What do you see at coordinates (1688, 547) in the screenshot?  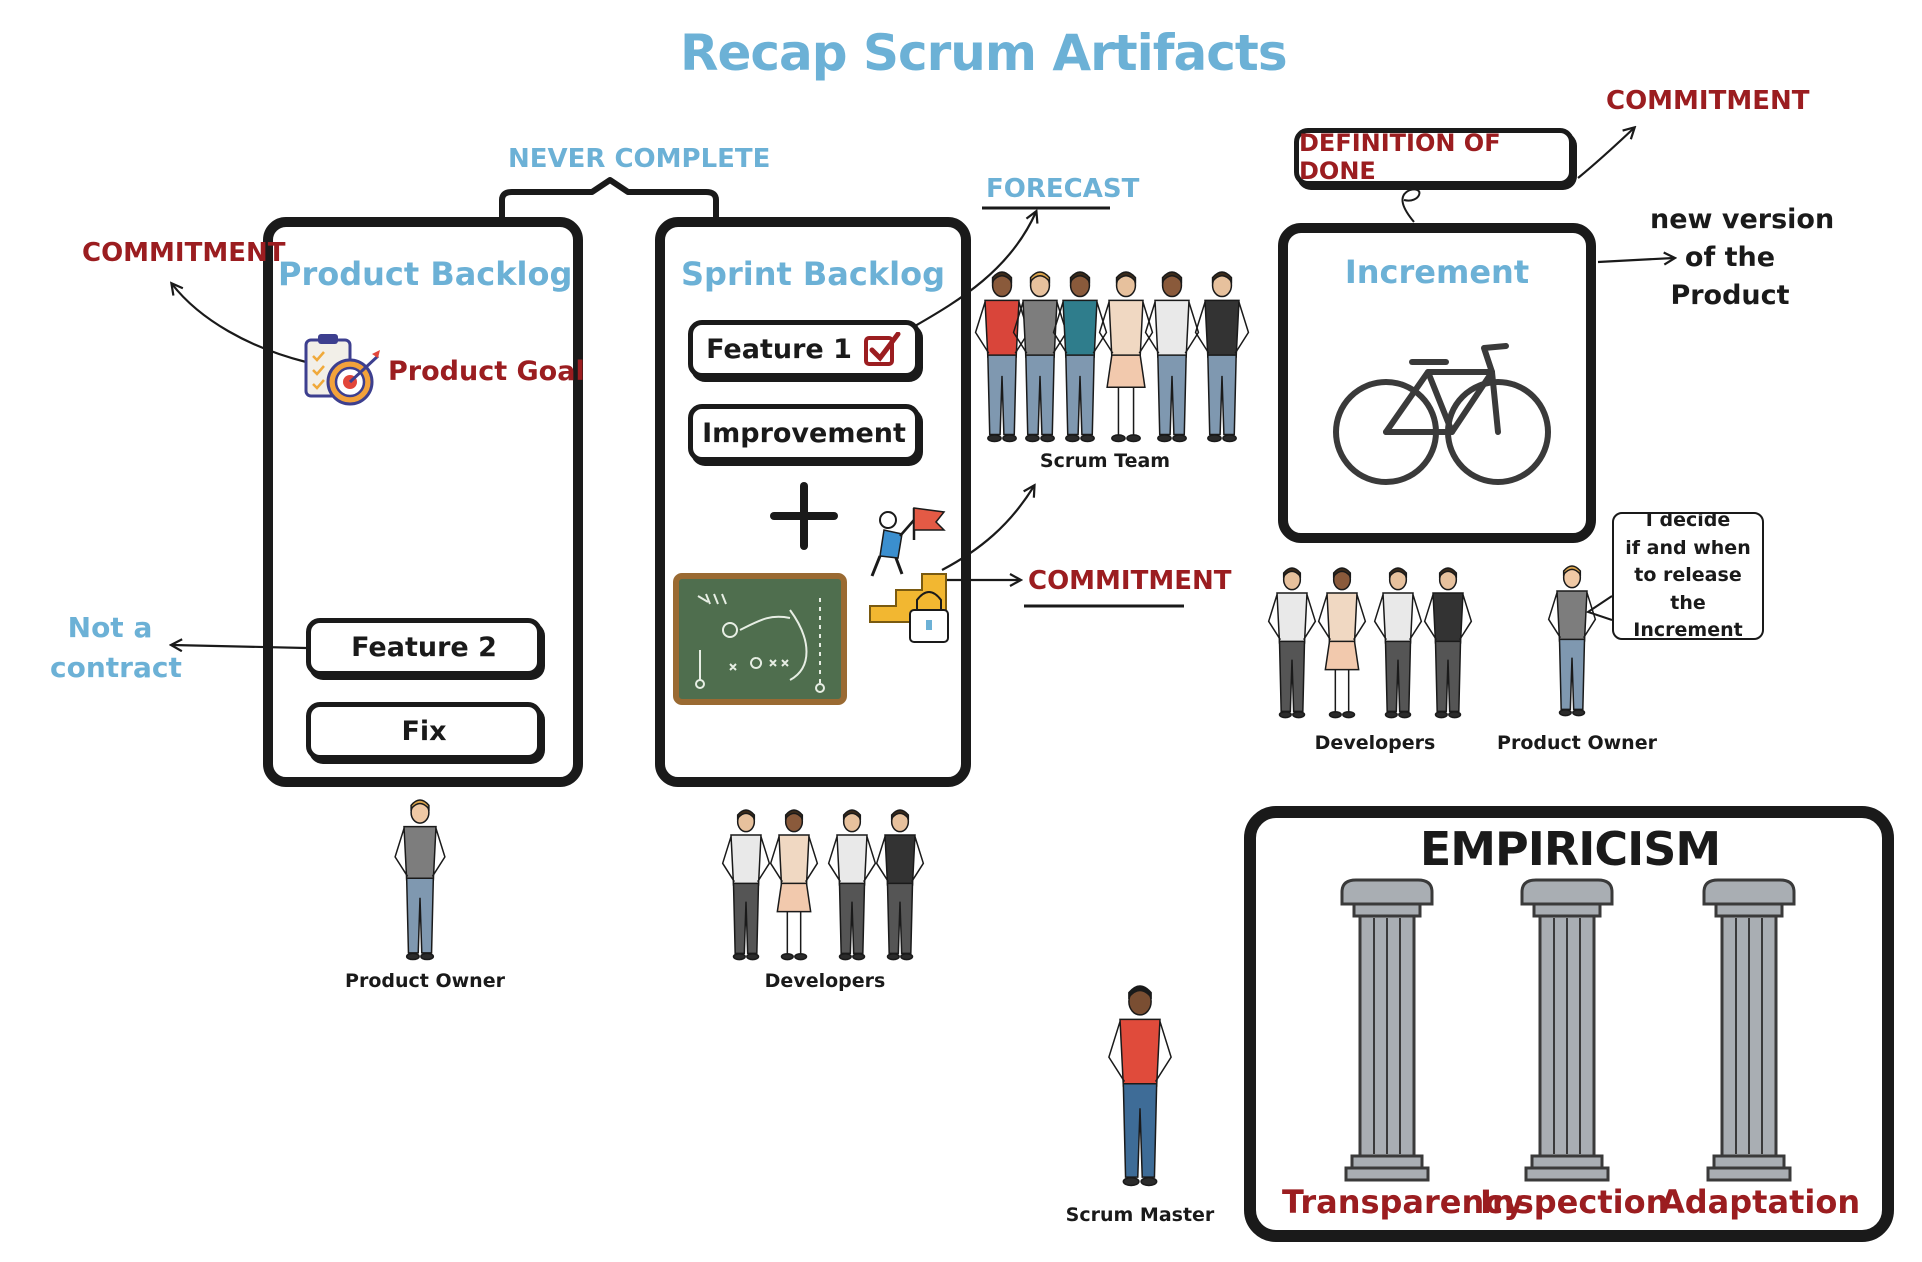 I see `speech-line: if and when` at bounding box center [1688, 547].